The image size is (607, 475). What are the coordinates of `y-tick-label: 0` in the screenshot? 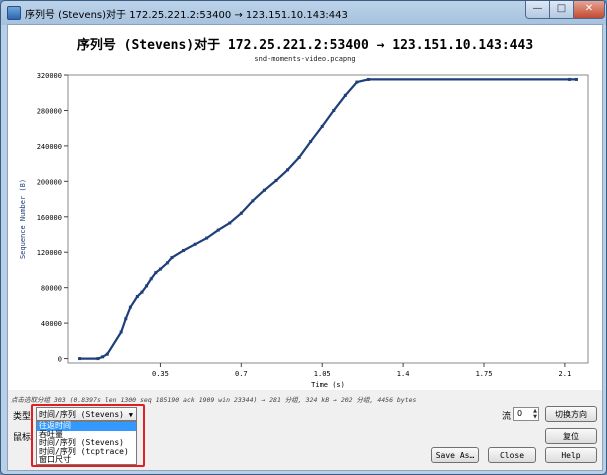 It's located at (60, 360).